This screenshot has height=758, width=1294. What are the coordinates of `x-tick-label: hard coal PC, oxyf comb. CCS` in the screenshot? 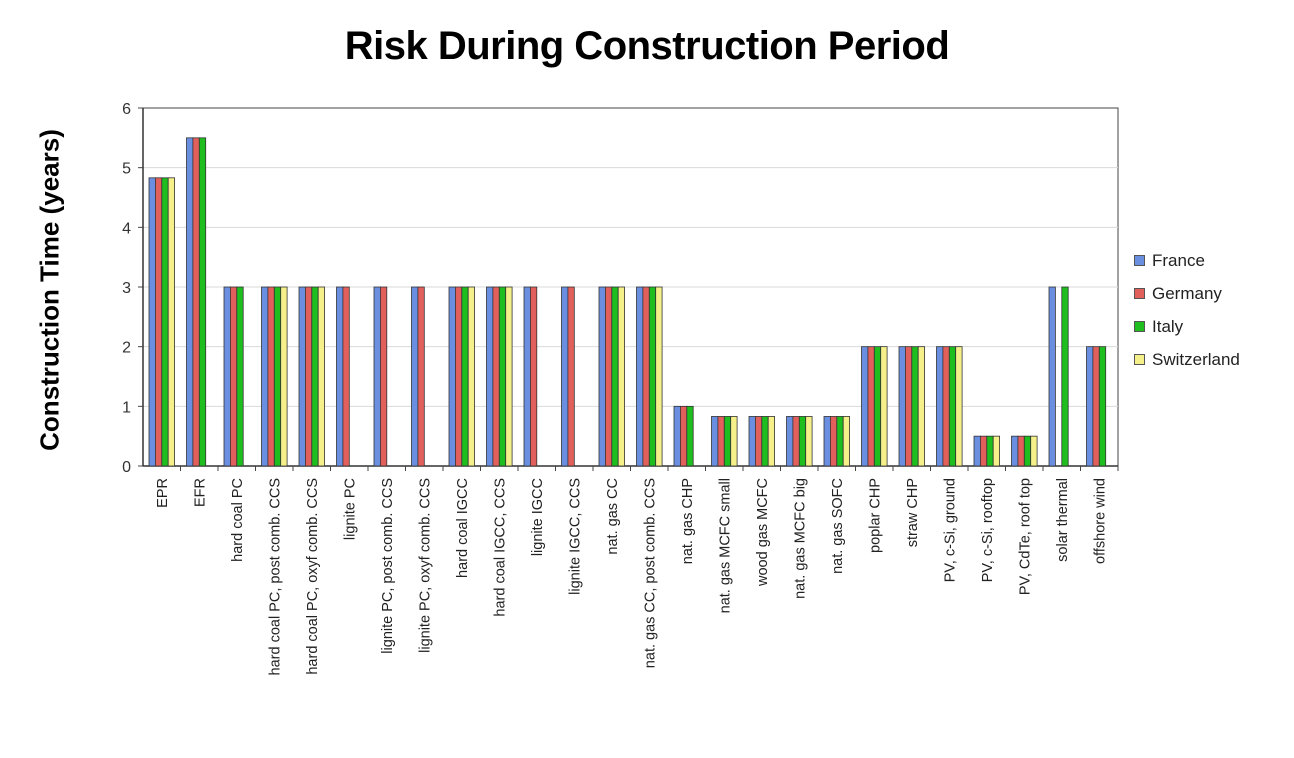 It's located at (313, 576).